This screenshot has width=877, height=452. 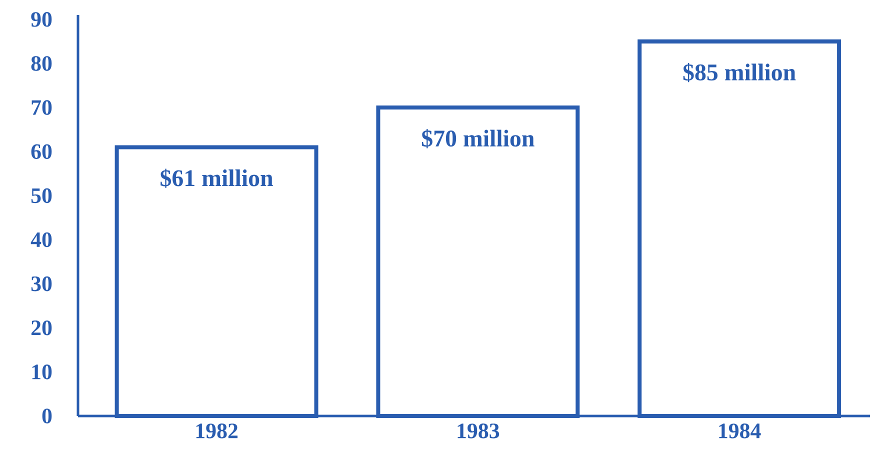 I want to click on y-tick-label: 80, so click(x=41, y=63).